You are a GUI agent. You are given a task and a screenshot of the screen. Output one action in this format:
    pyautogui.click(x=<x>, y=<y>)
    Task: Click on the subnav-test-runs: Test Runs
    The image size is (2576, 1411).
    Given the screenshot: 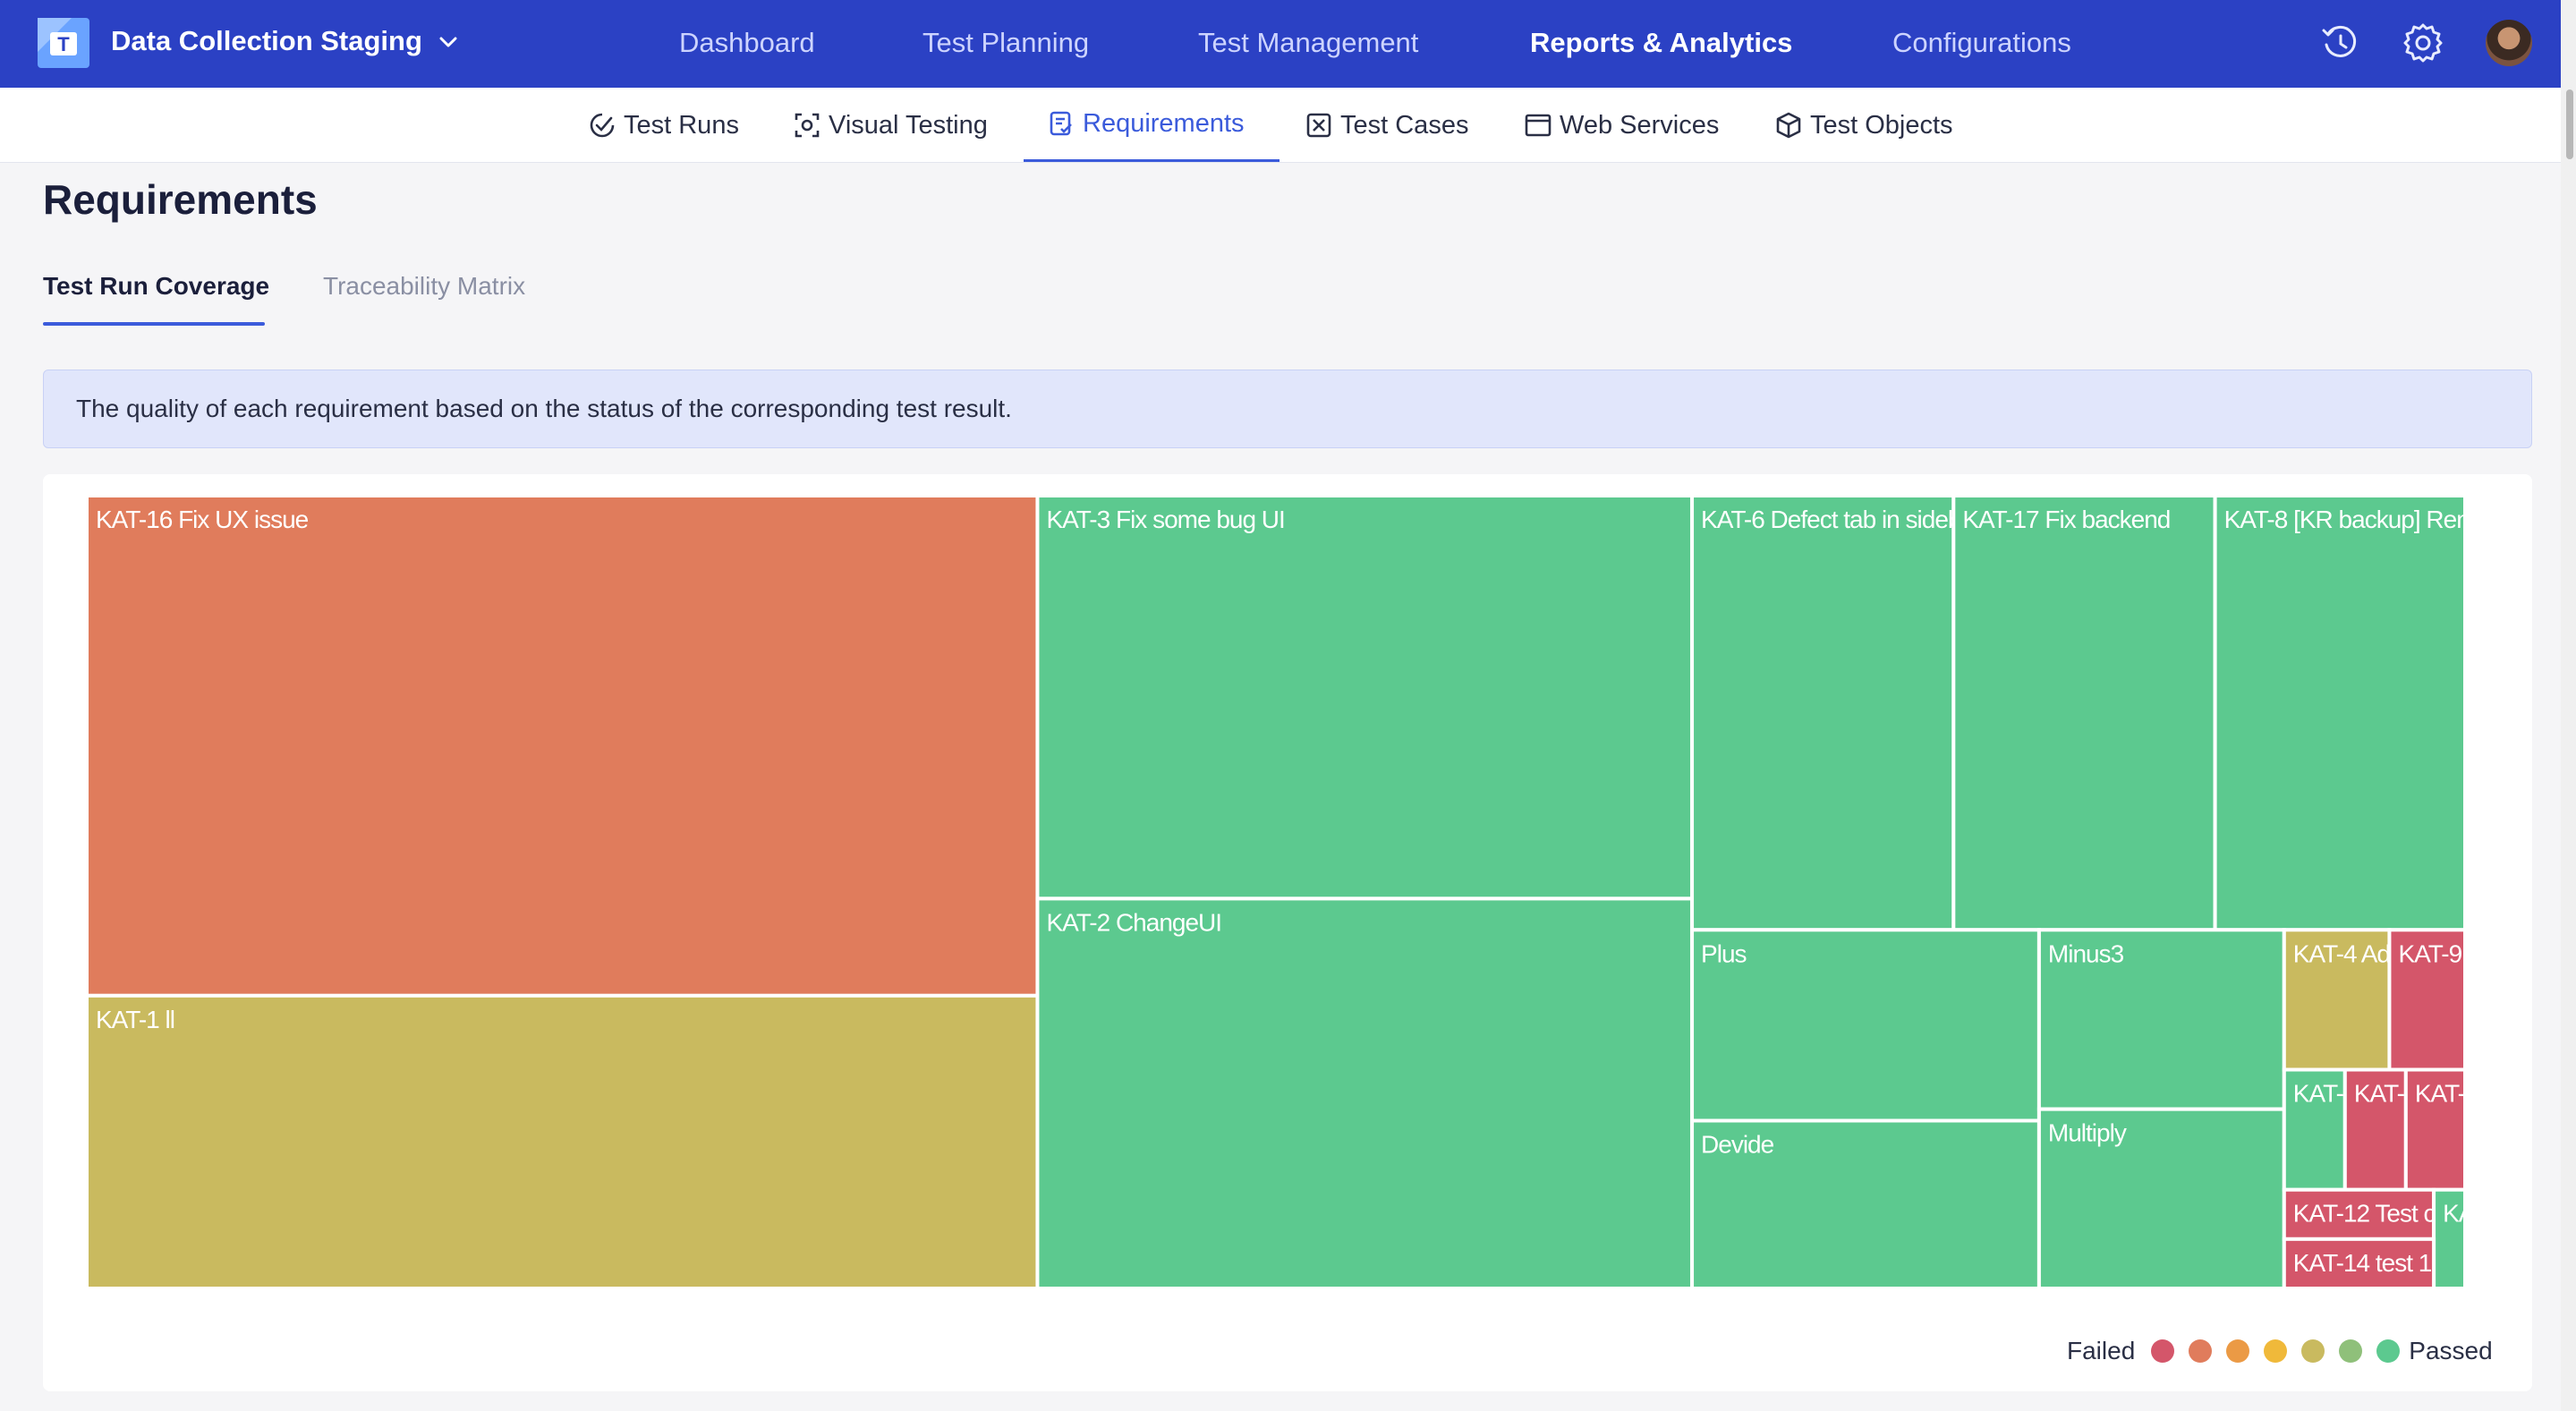 What is the action you would take?
    pyautogui.click(x=663, y=125)
    